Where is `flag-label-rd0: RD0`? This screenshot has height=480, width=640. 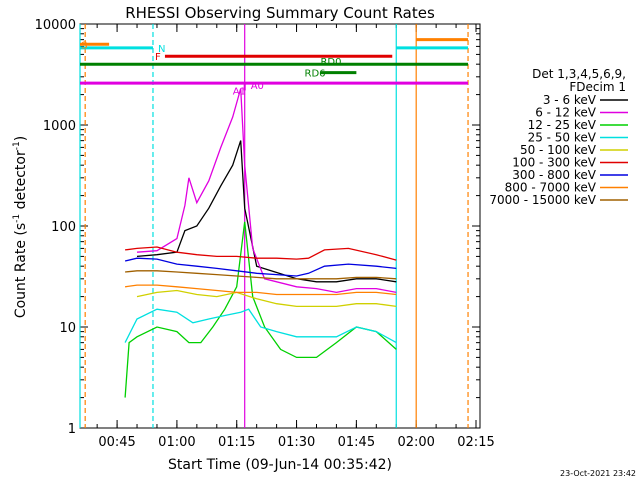 flag-label-rd0: RD0 is located at coordinates (330, 62).